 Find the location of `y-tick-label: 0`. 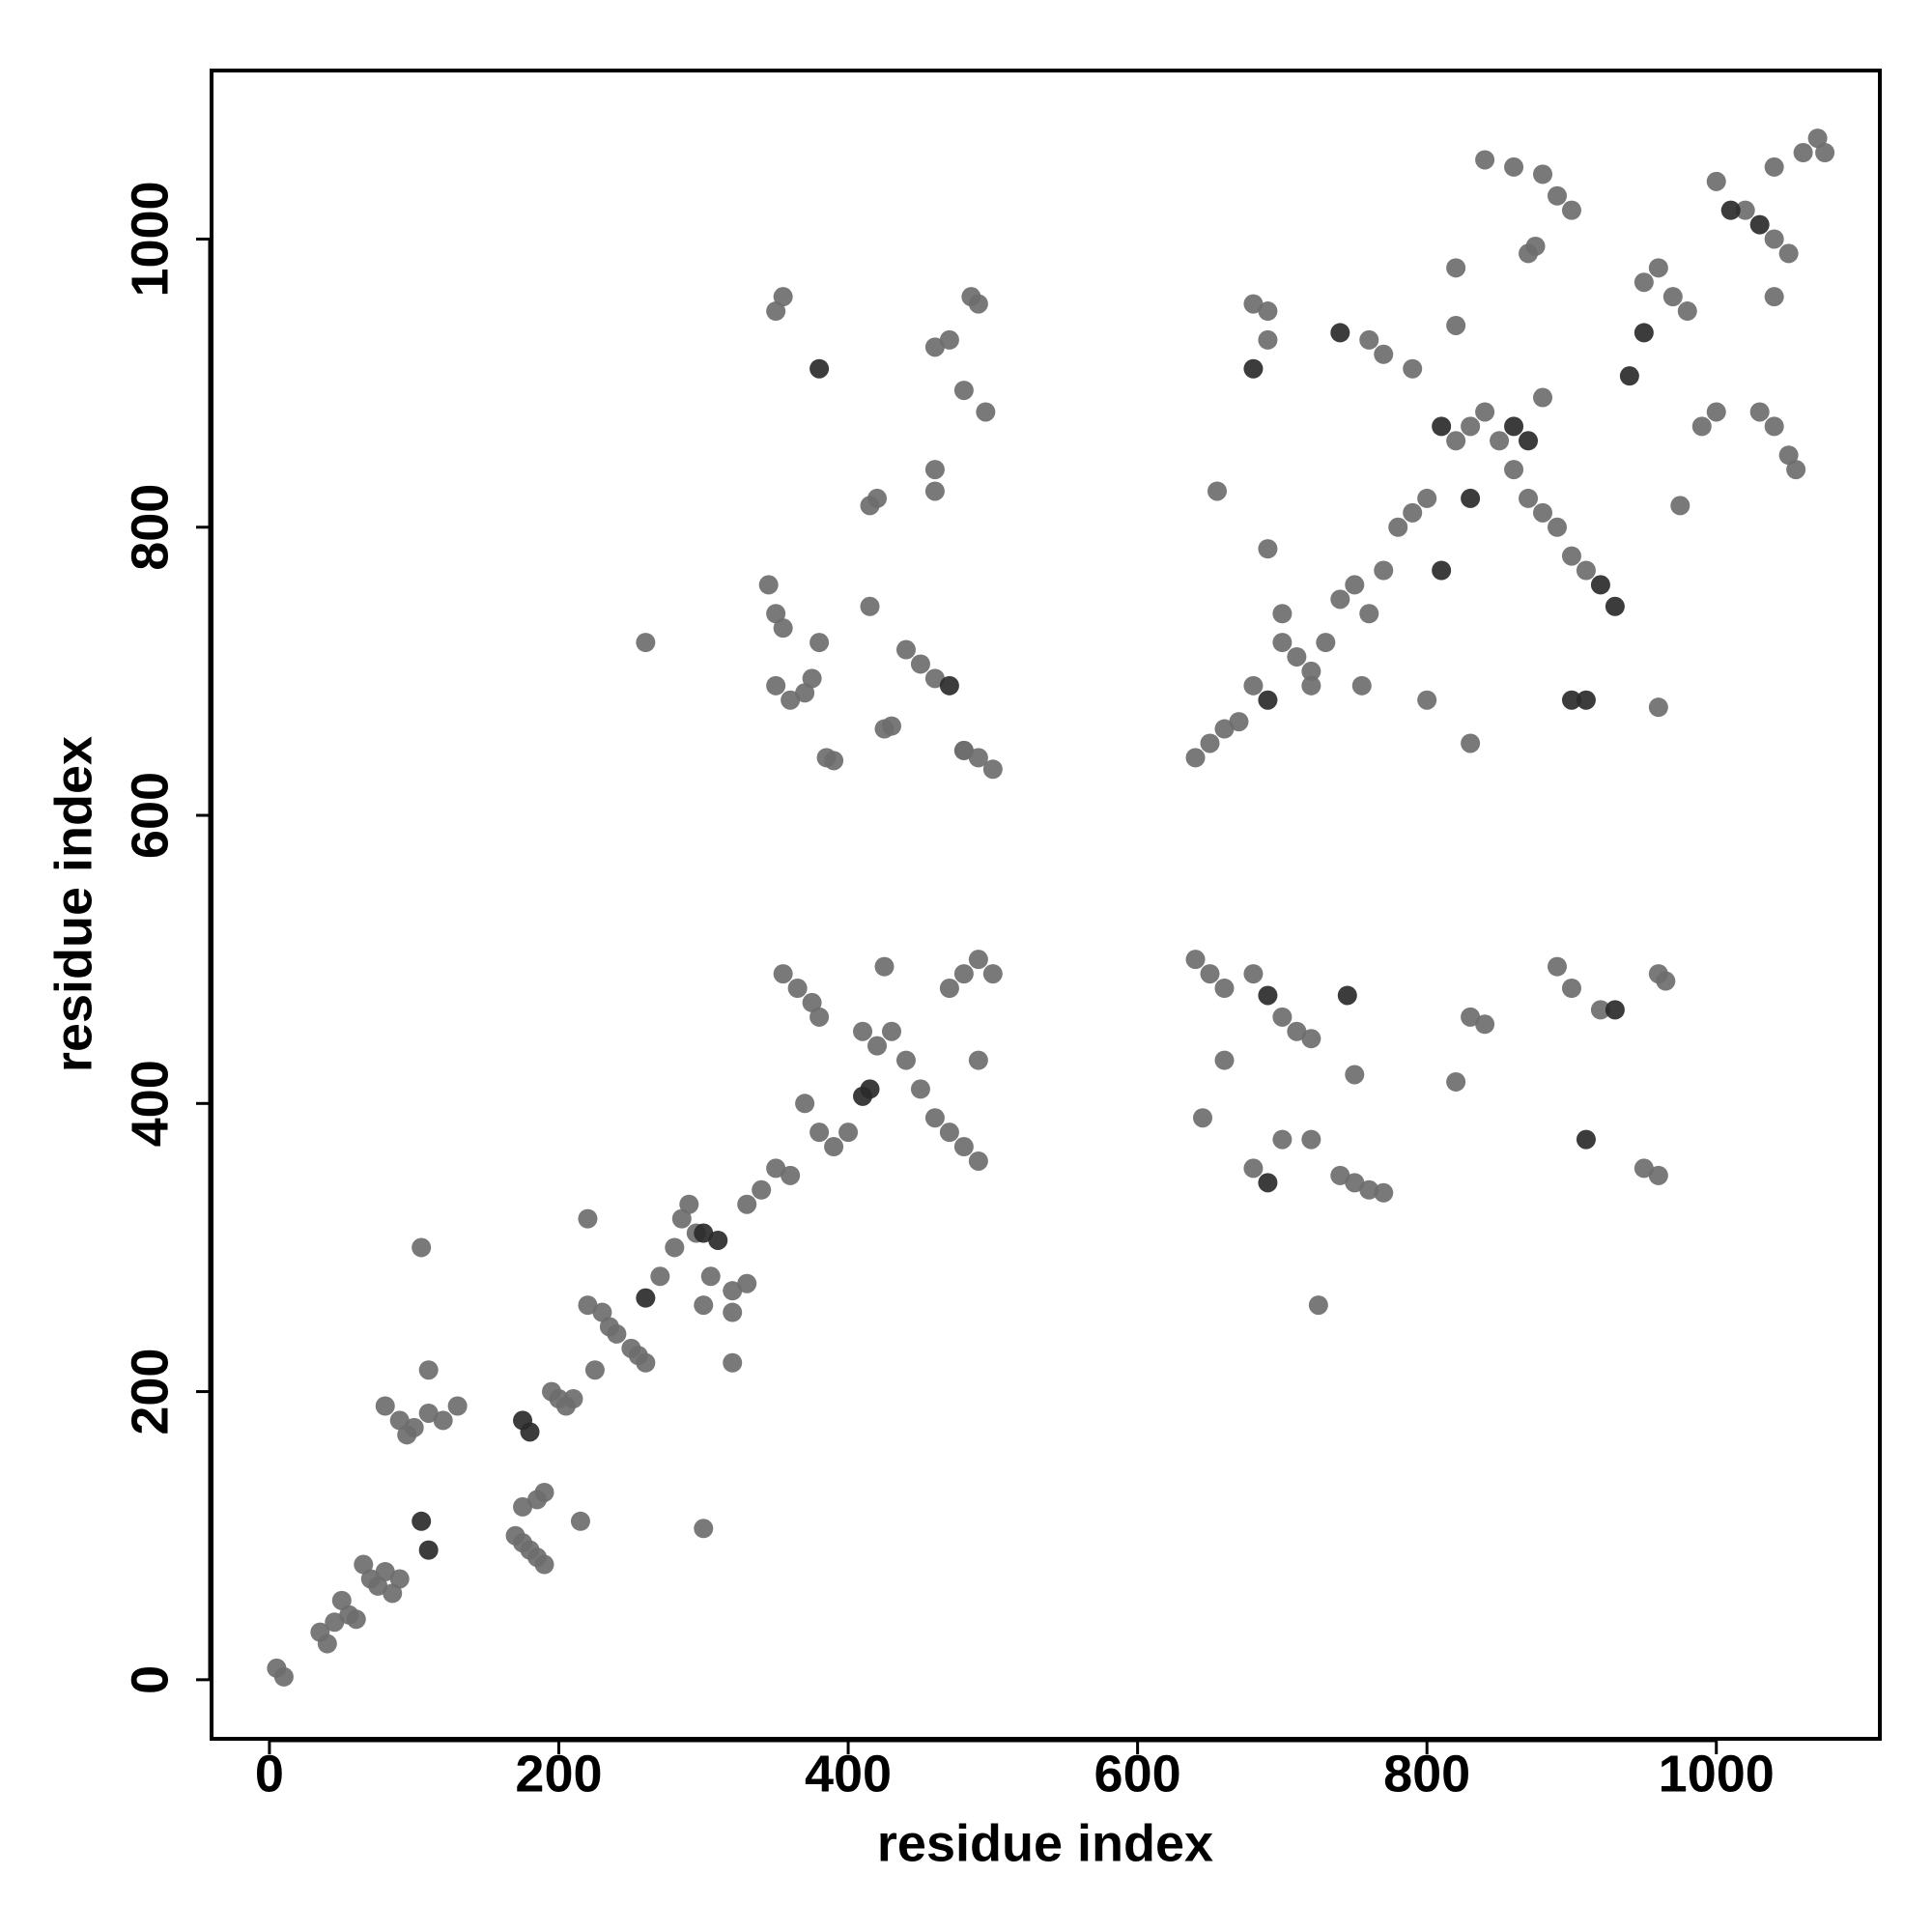

y-tick-label: 0 is located at coordinates (150, 1679).